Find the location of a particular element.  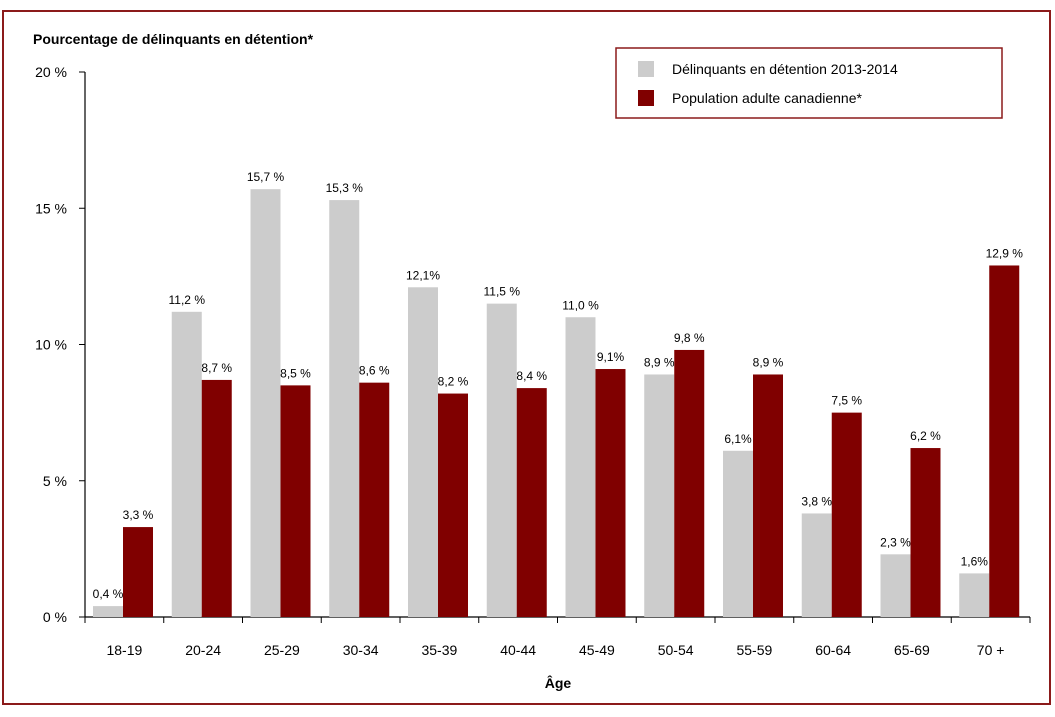

x-category-label: 25-29 is located at coordinates (282, 650).